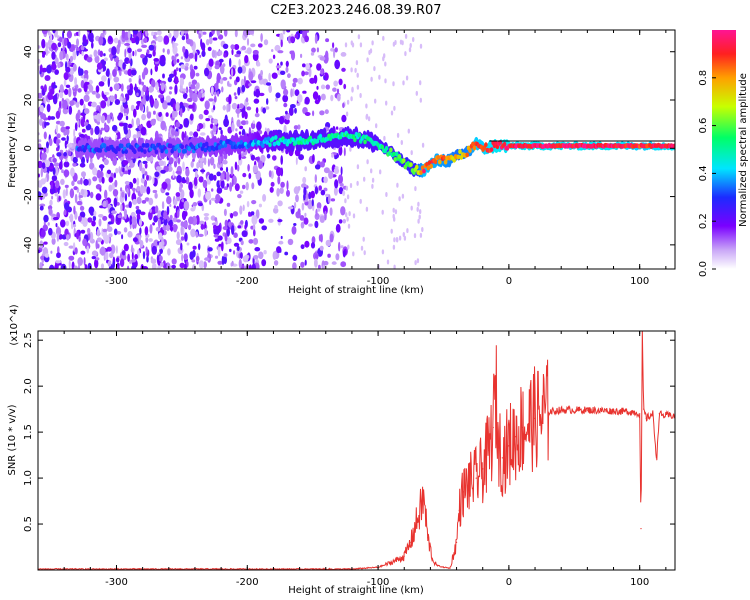 This screenshot has height=600, width=750. I want to click on x-tick-label: 0, so click(509, 281).